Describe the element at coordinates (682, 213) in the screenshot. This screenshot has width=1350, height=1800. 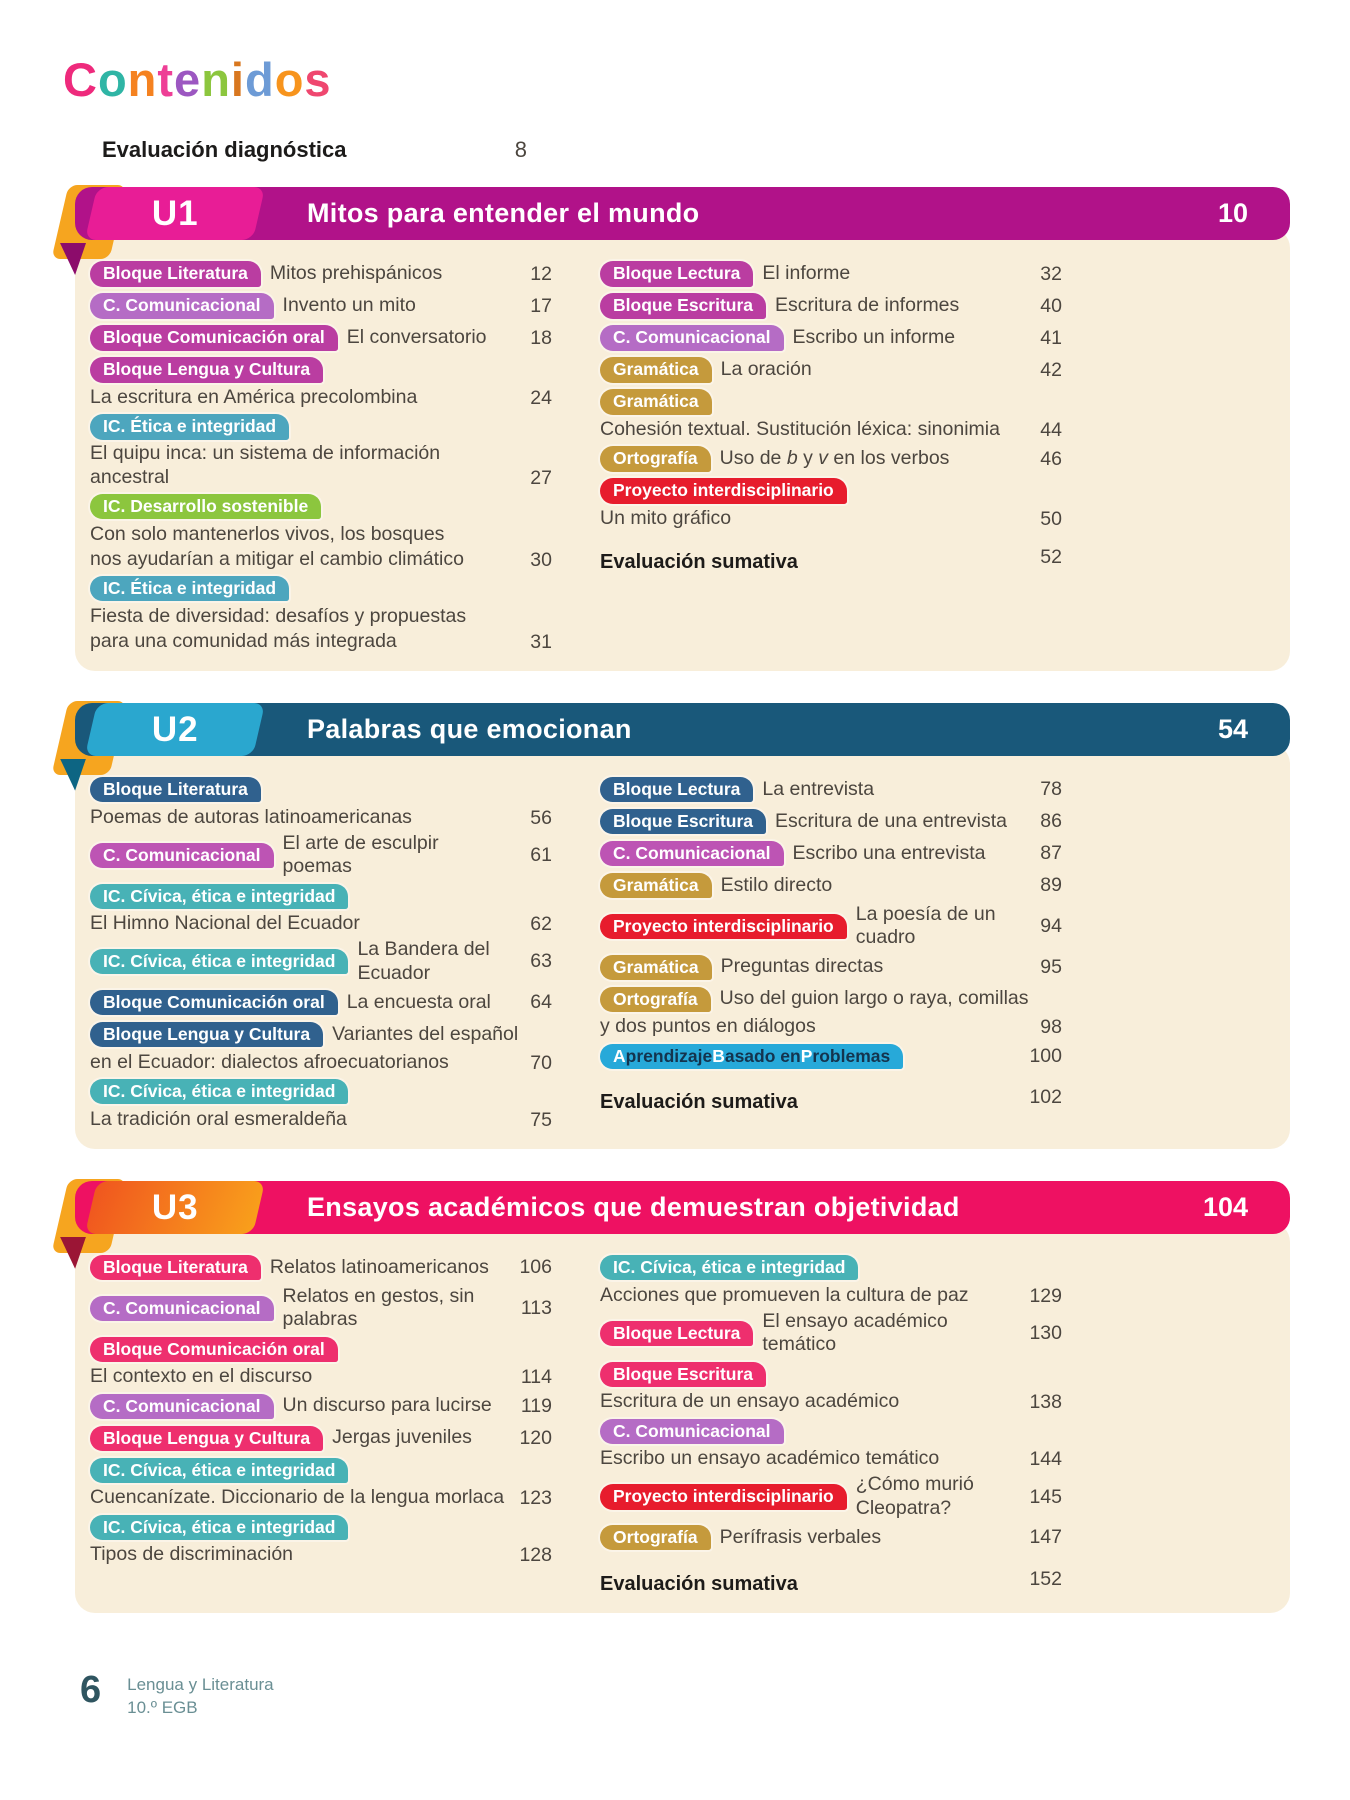
I see `unit-banner: Mitos para entender el mundo 10` at that location.